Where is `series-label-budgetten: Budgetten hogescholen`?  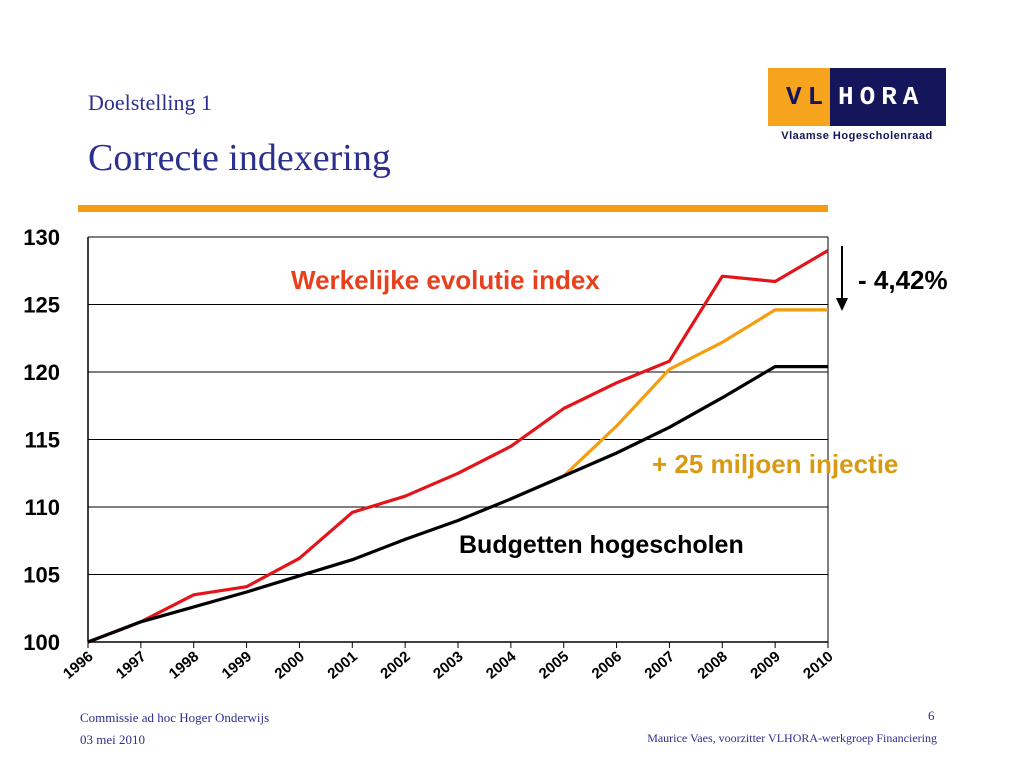
series-label-budgetten: Budgetten hogescholen is located at coordinates (601, 545).